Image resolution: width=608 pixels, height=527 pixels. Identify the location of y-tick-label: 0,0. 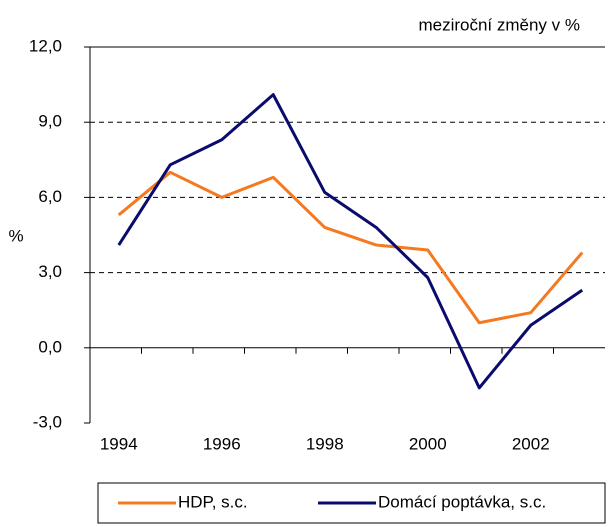
(50, 346).